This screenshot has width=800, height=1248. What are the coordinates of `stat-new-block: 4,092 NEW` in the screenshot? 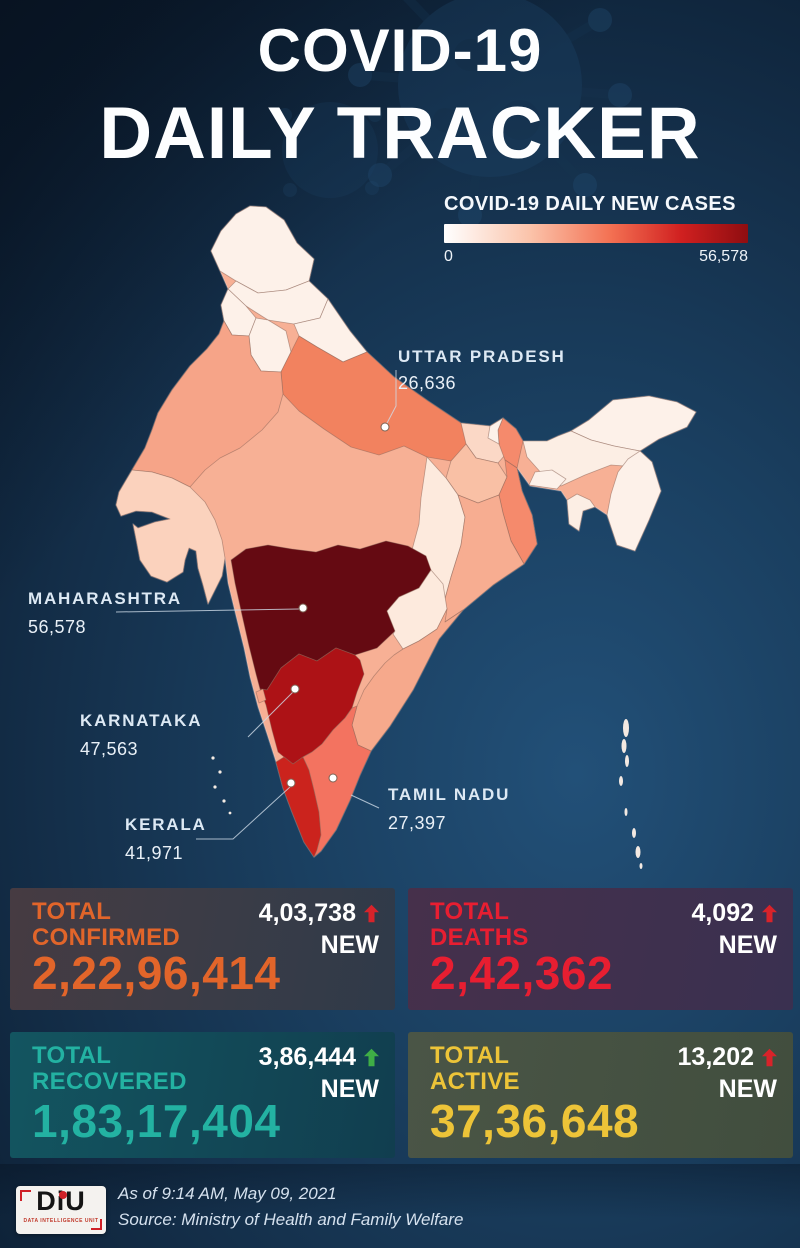 It's located at (734, 929).